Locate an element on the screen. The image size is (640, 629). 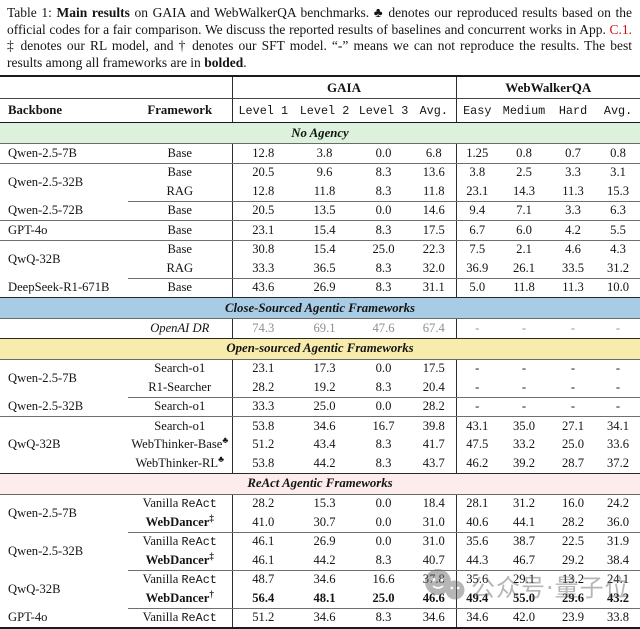
appendix-reference: C.1. is located at coordinates (620, 29).